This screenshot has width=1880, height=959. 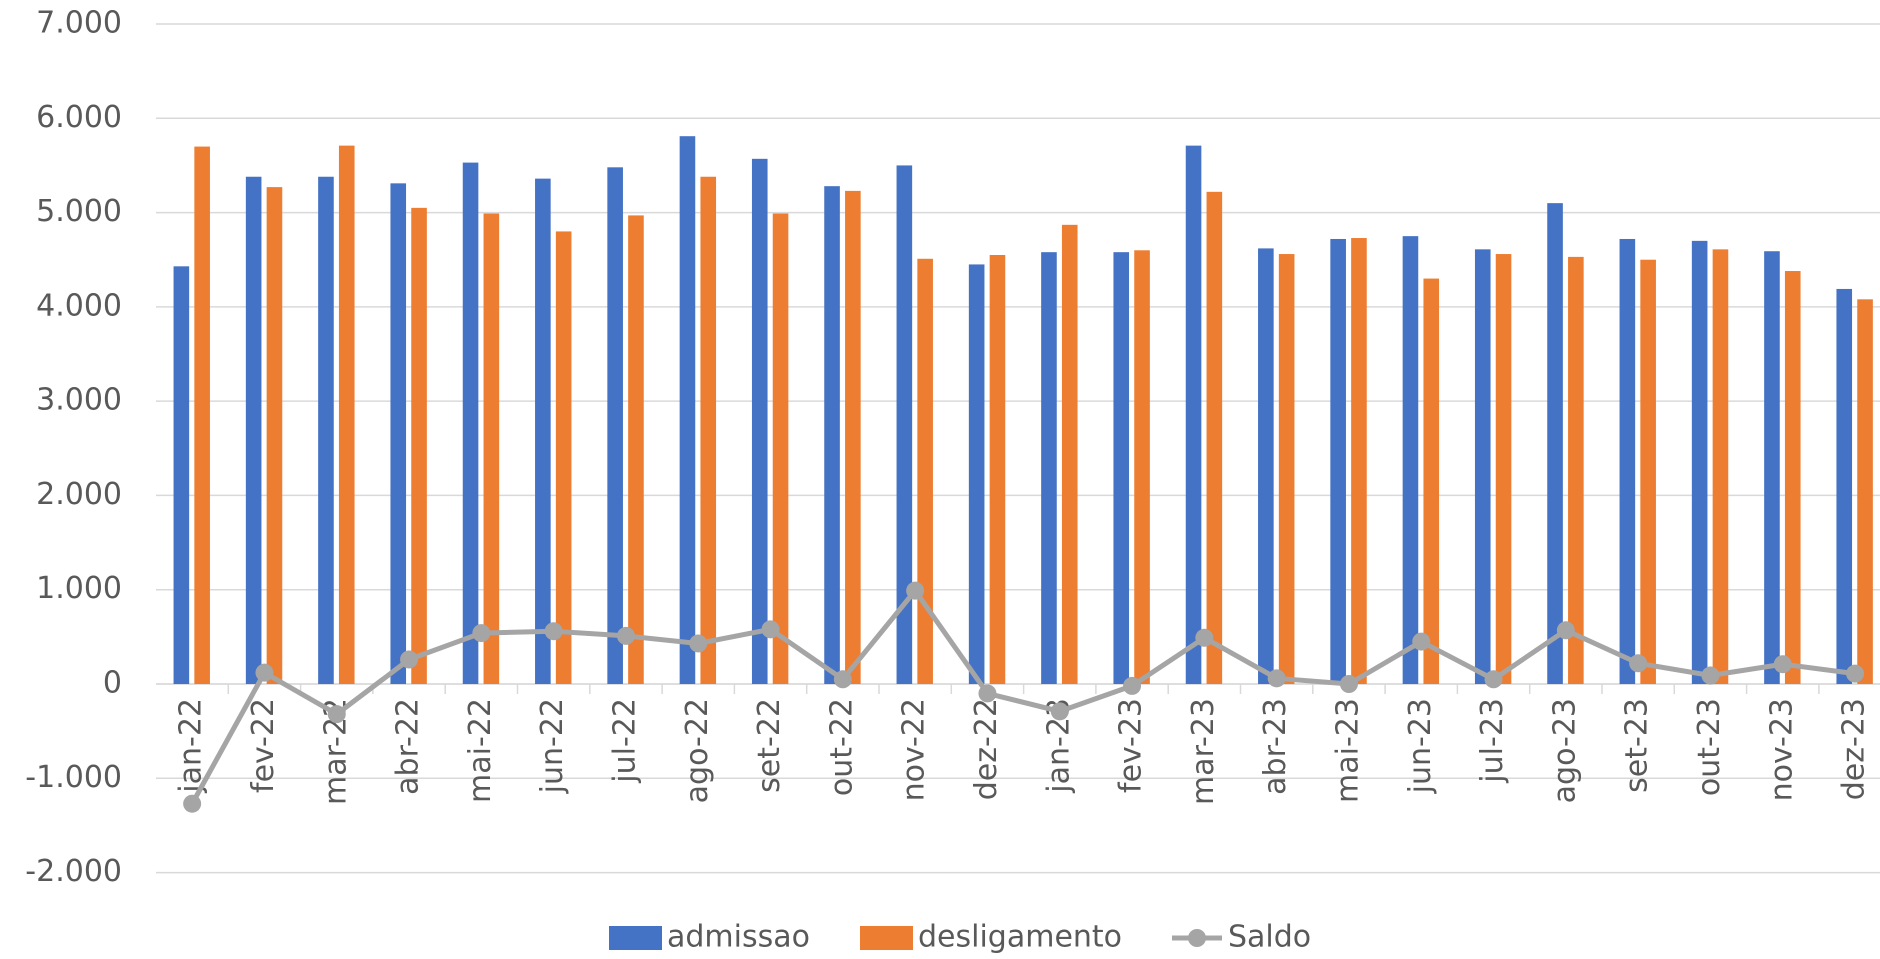 What do you see at coordinates (79, 588) in the screenshot?
I see `y-tick-label: 1.000` at bounding box center [79, 588].